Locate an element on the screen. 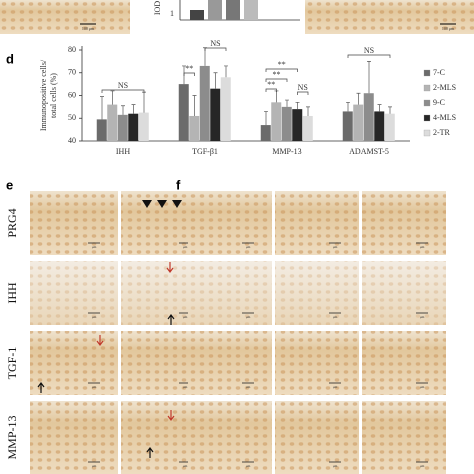 The width and height of the screenshot is (474, 474). y-tick-label: 40 is located at coordinates (72, 140).